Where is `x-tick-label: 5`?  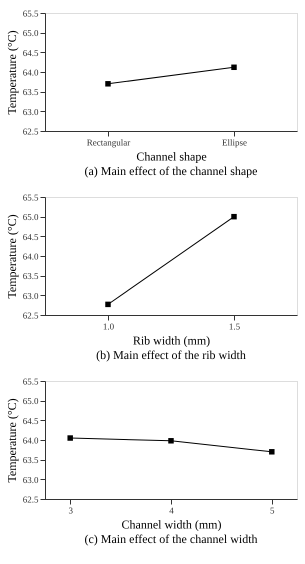 x-tick-label: 5 is located at coordinates (273, 511).